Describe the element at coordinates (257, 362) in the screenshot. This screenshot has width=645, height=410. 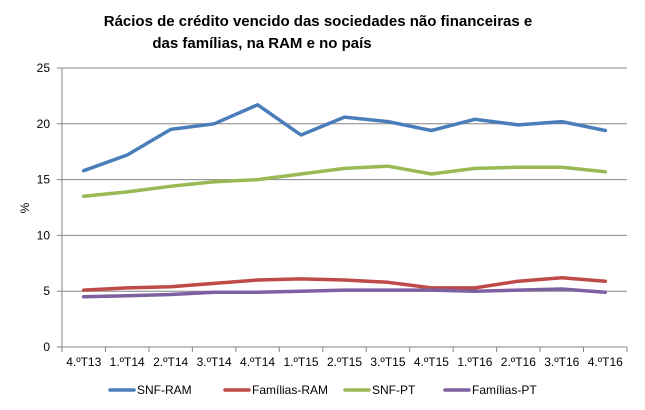
I see `x-tick-label: 4.ºT14` at that location.